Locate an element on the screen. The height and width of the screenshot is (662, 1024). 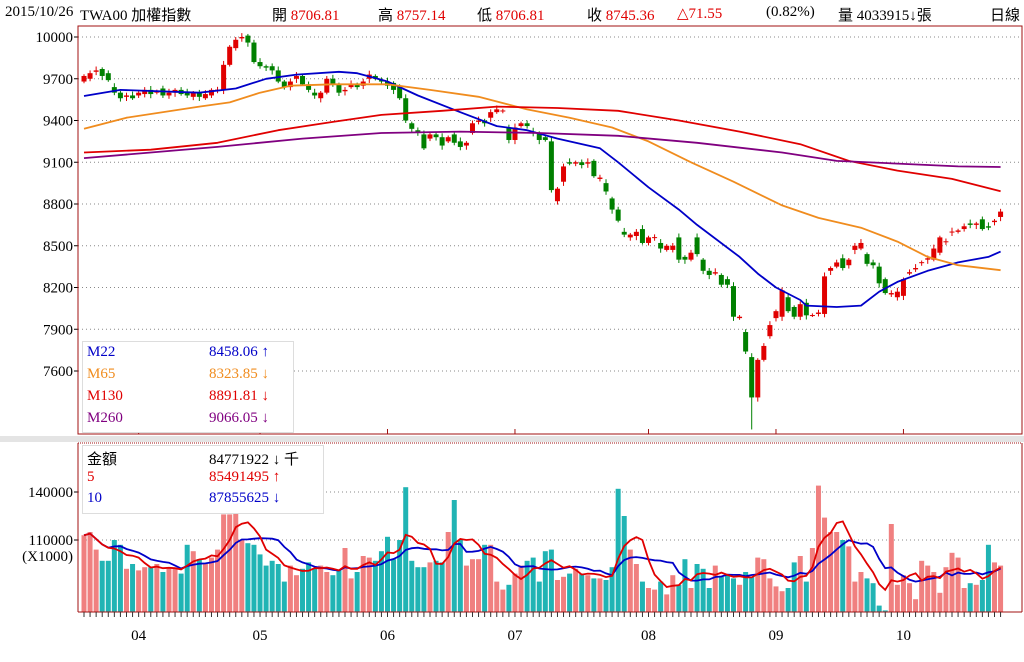
header-close: 收 8745.36 is located at coordinates (621, 14).